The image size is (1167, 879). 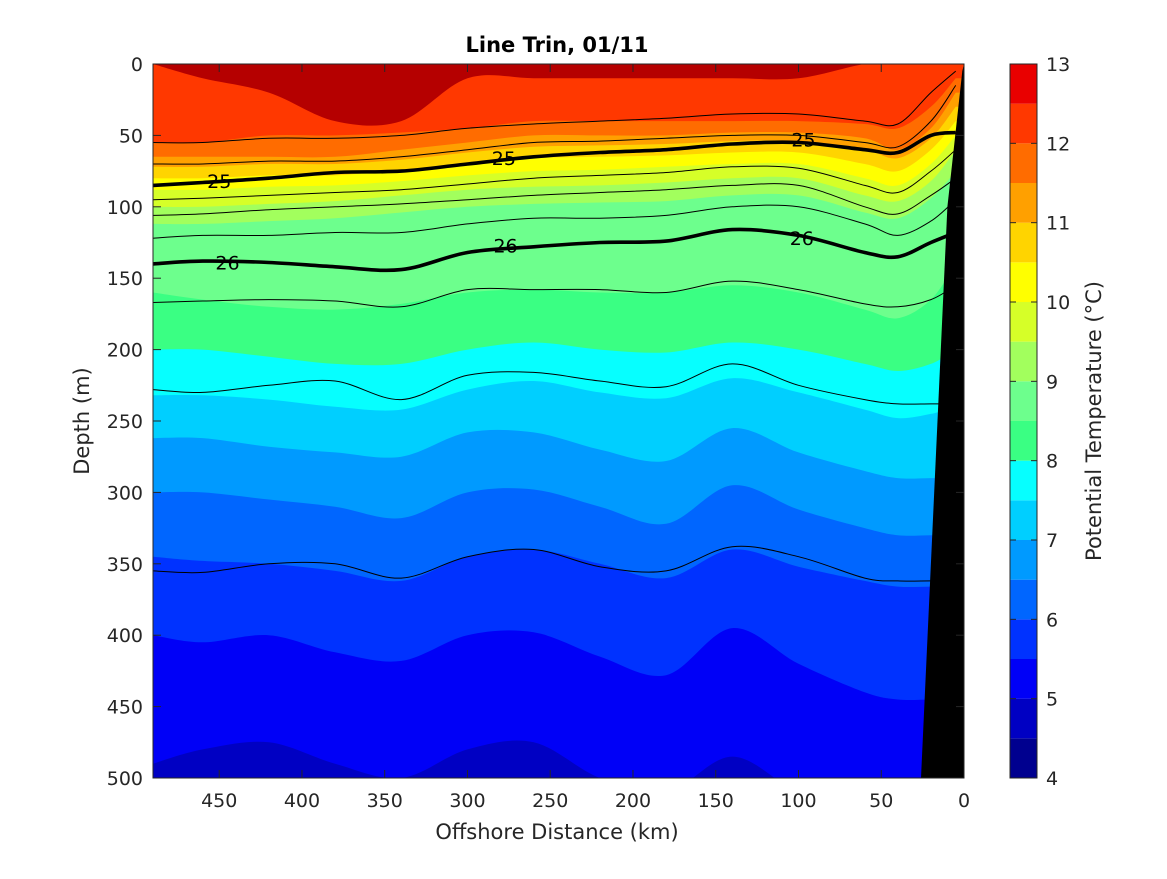 I want to click on y-tick-label: 100, so click(x=125, y=208).